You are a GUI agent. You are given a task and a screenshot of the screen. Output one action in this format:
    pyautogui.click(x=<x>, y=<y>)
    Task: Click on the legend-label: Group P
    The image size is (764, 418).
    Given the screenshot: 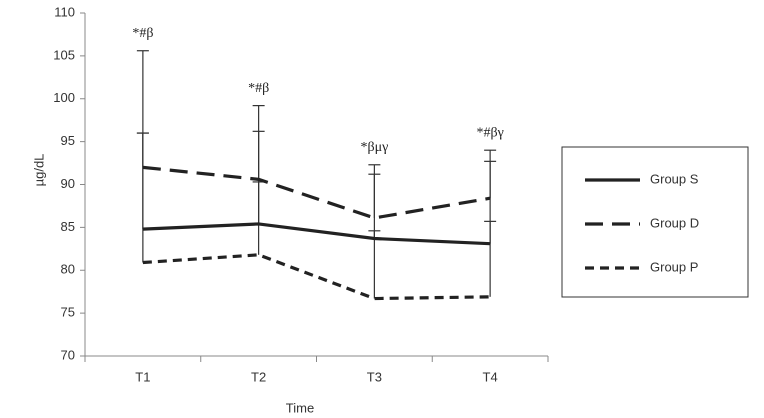 What is the action you would take?
    pyautogui.click(x=674, y=266)
    